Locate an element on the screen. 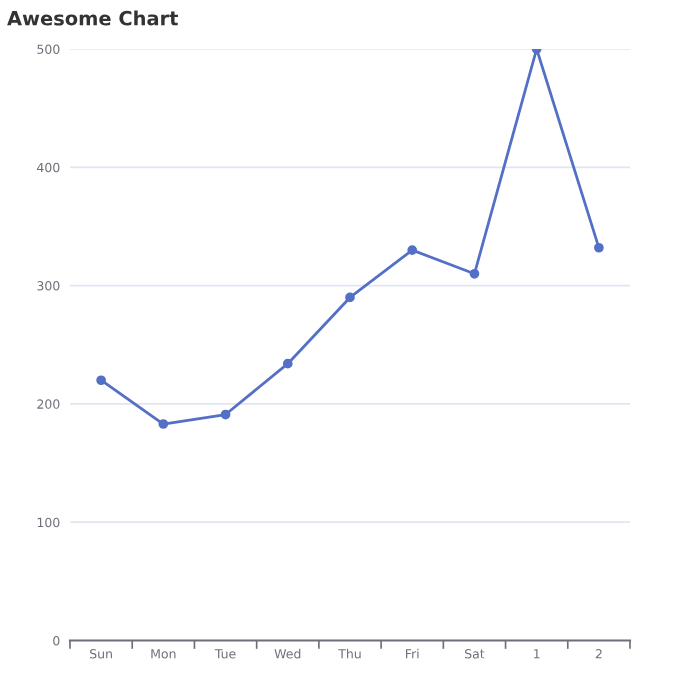  chart-title: Awesome Chart is located at coordinates (93, 18).